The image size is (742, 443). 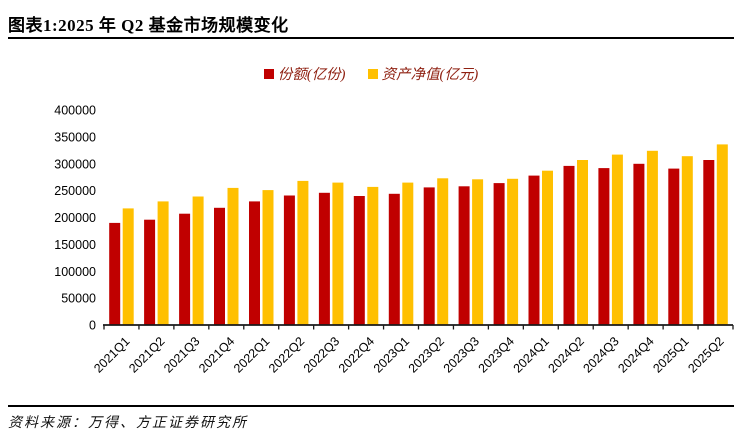 What do you see at coordinates (478, 252) in the screenshot?
I see `bar-nav-2023Q3` at bounding box center [478, 252].